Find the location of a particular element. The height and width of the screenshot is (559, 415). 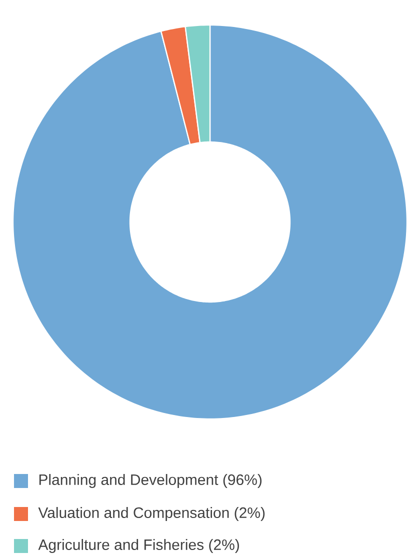

legend-label: Planning and Development (96%) is located at coordinates (150, 481).